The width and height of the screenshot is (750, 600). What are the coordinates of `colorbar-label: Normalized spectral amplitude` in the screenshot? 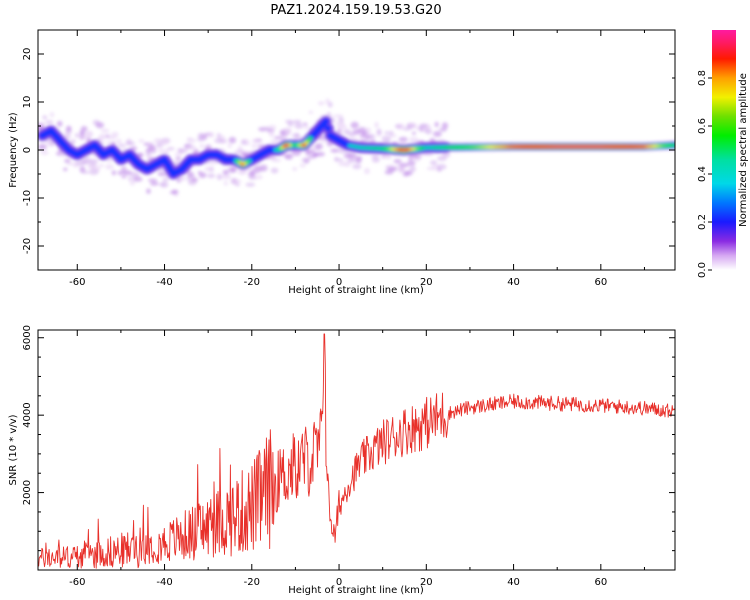 It's located at (743, 150).